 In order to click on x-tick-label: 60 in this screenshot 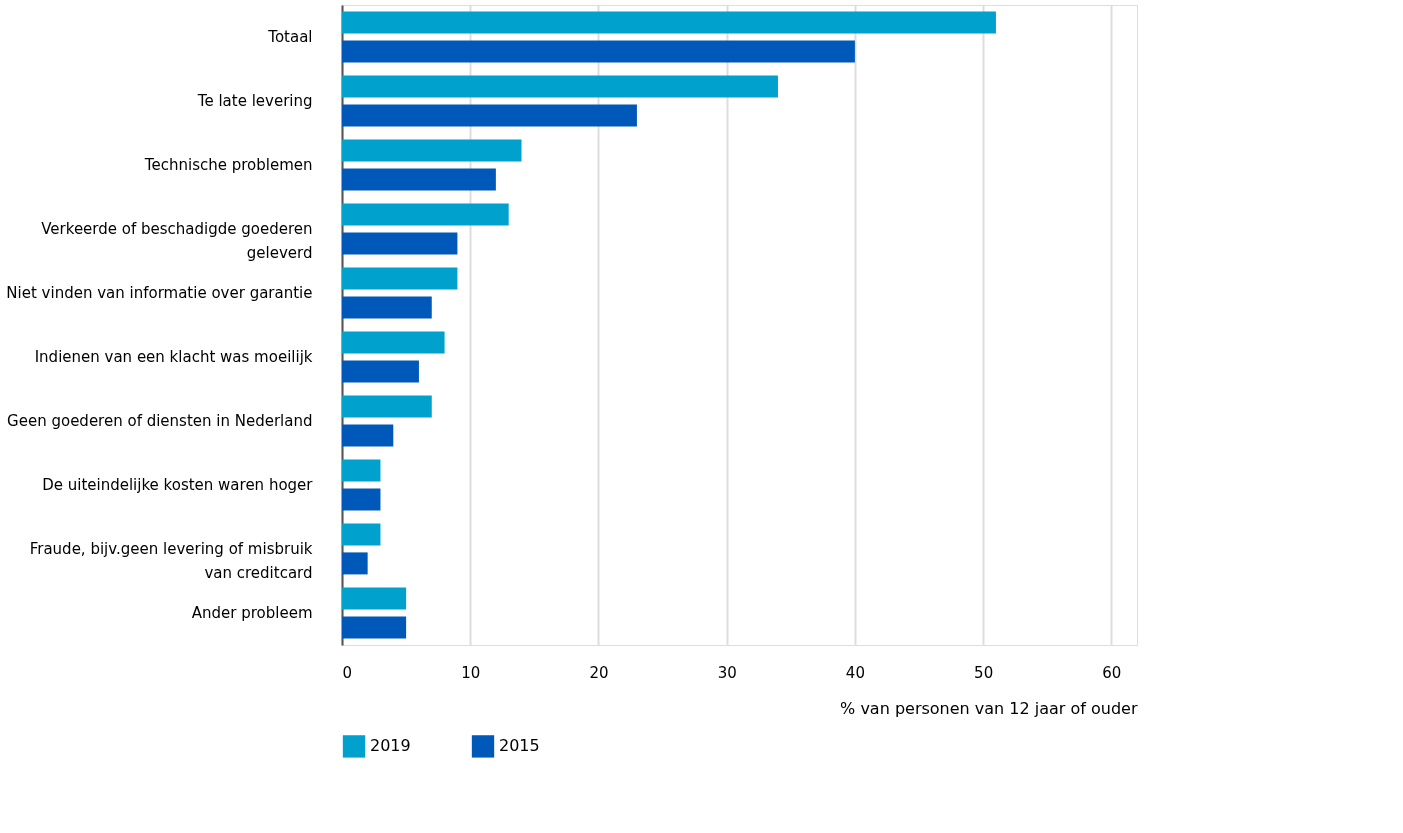, I will do `click(1112, 672)`.